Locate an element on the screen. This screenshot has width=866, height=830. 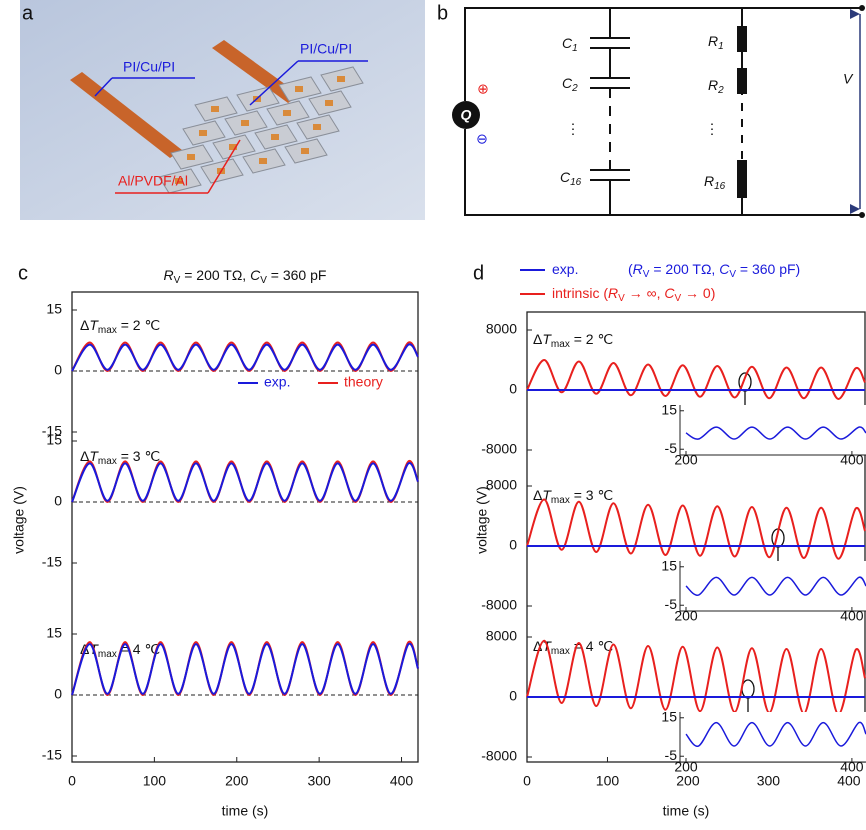
text-part: → ∞, is located at coordinates (645, 293).